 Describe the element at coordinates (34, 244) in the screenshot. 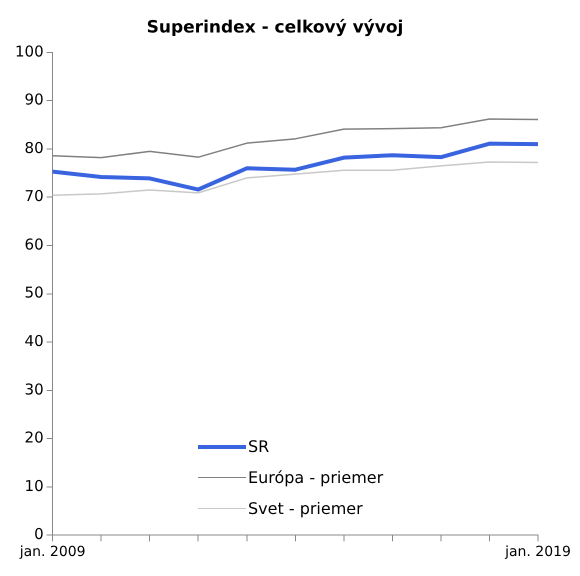

I see `y-tick-label: 60` at that location.